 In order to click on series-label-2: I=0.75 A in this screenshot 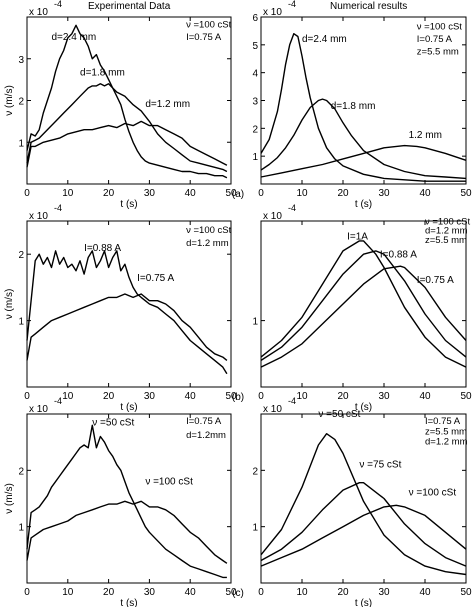, I will do `click(435, 280)`.